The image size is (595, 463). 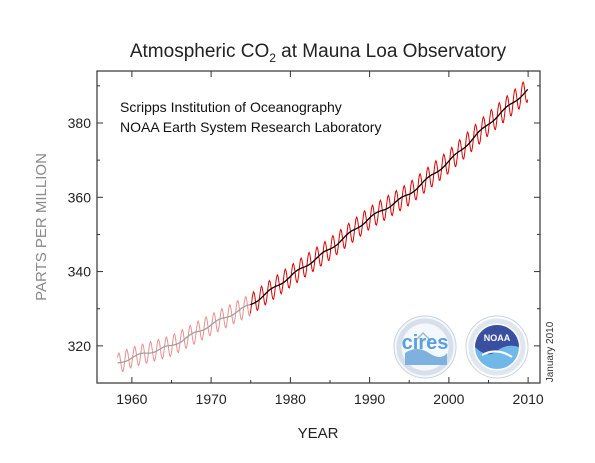 I want to click on monthly-series-early, so click(x=184, y=334).